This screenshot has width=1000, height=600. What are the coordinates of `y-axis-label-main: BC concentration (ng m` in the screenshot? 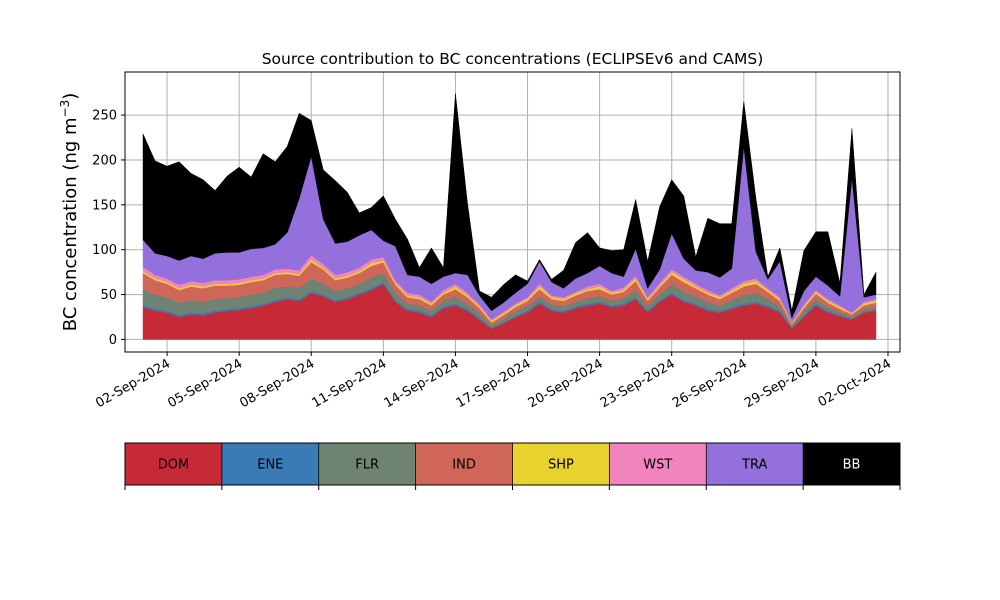 It's located at (70, 224).